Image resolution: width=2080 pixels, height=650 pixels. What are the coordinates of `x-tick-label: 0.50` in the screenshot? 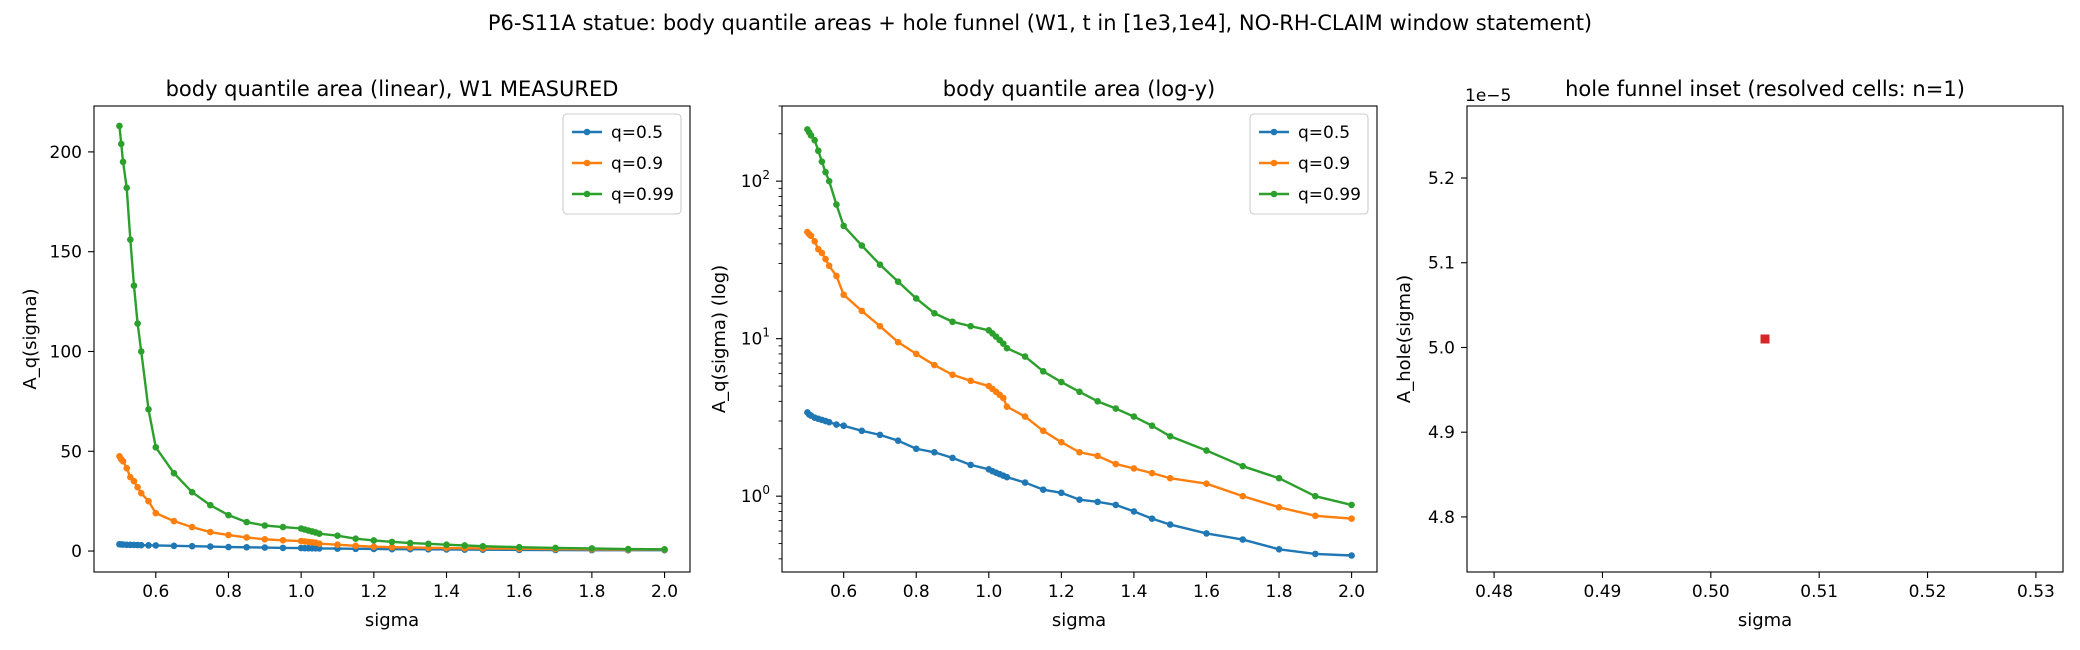 It's located at (1711, 592).